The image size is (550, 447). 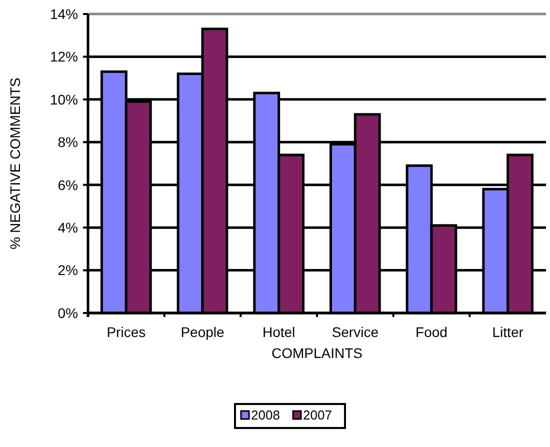 I want to click on y-tick-label: 10%, so click(x=64, y=99).